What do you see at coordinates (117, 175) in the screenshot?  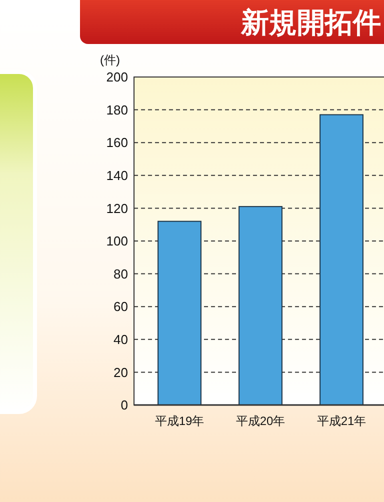 I see `y-tick-label: 140` at bounding box center [117, 175].